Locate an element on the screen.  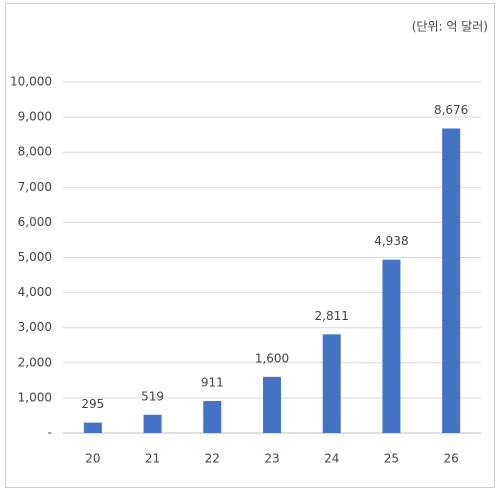
y-tick-label: 5,000 is located at coordinates (35, 257).